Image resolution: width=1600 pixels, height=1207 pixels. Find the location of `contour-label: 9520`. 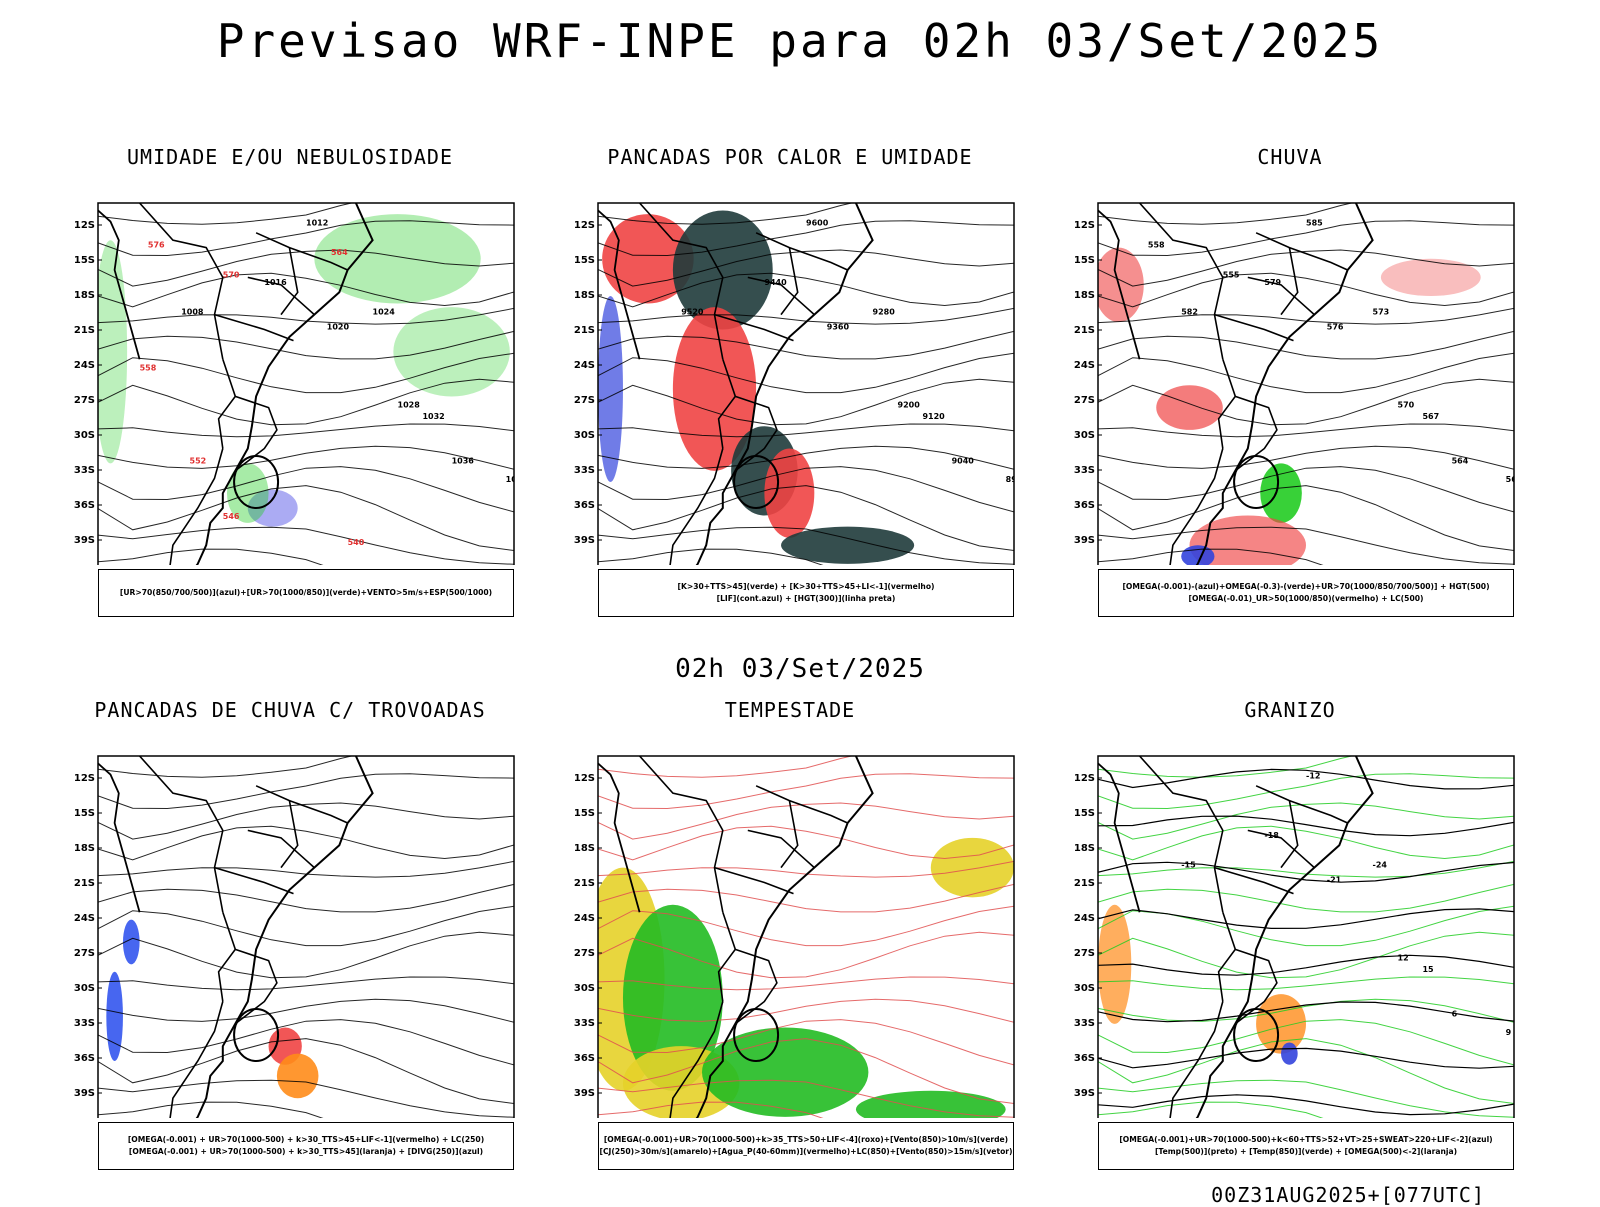

contour-label: 9520 is located at coordinates (692, 312).